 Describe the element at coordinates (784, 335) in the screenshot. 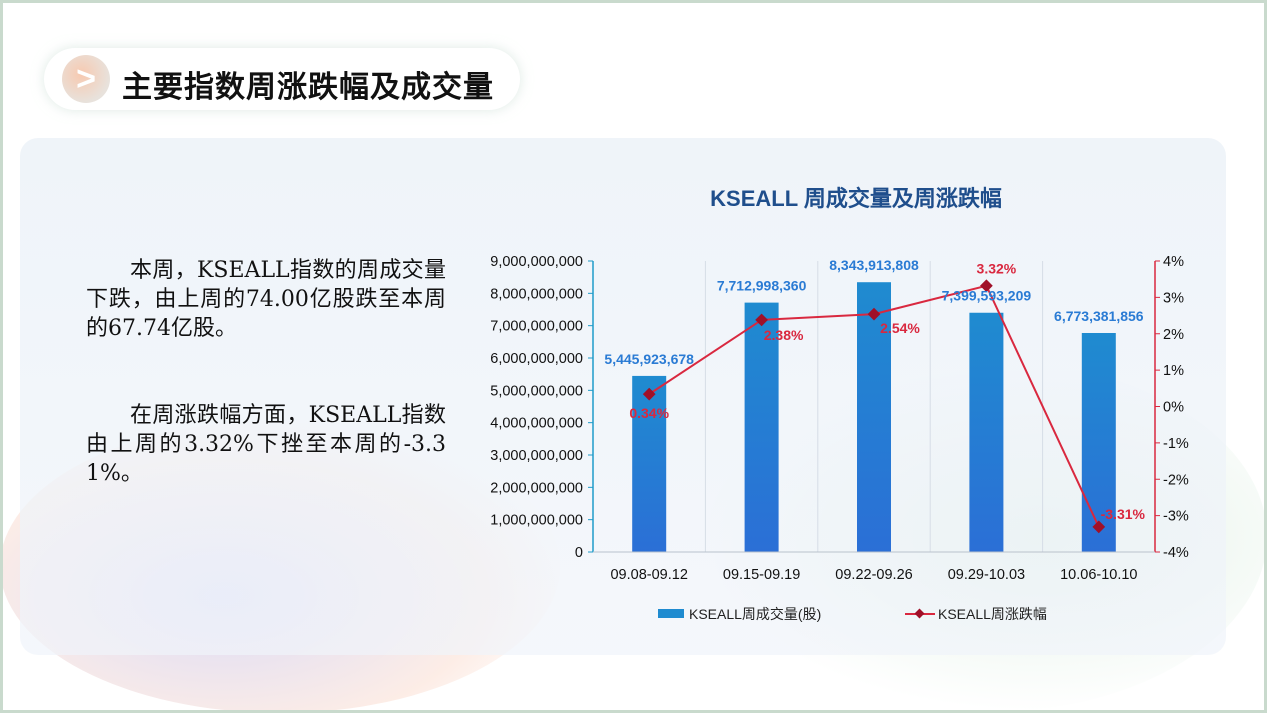

I see `change-data-label: 2.38%` at that location.